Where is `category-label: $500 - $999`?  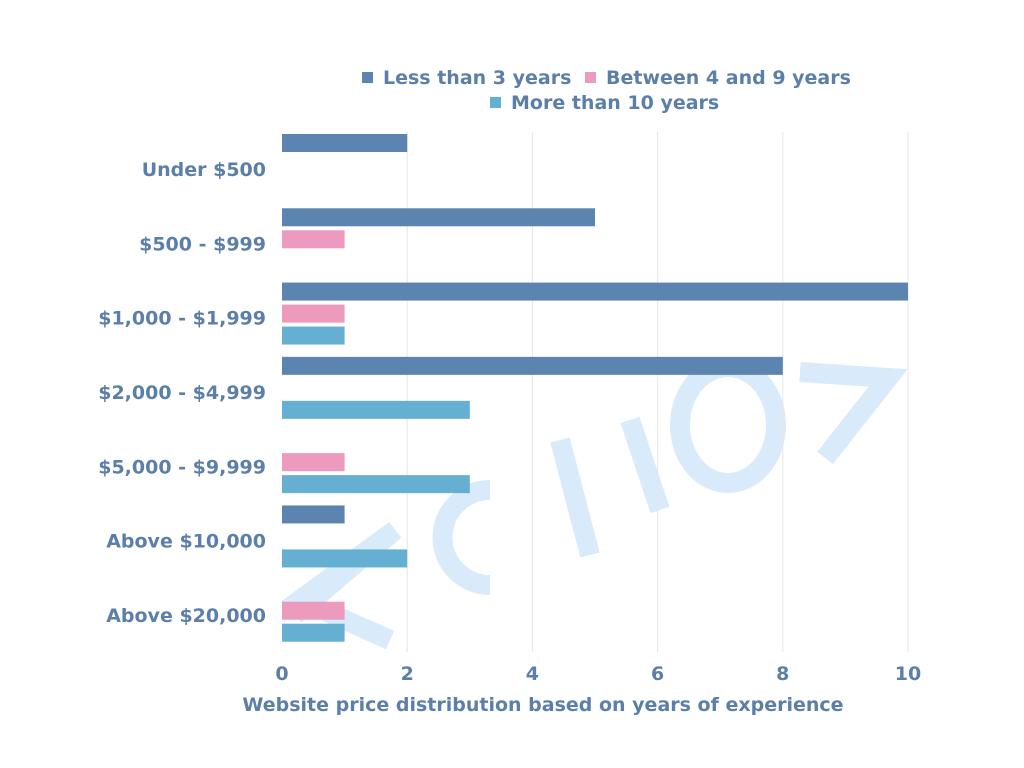
category-label: $500 - $999 is located at coordinates (202, 244).